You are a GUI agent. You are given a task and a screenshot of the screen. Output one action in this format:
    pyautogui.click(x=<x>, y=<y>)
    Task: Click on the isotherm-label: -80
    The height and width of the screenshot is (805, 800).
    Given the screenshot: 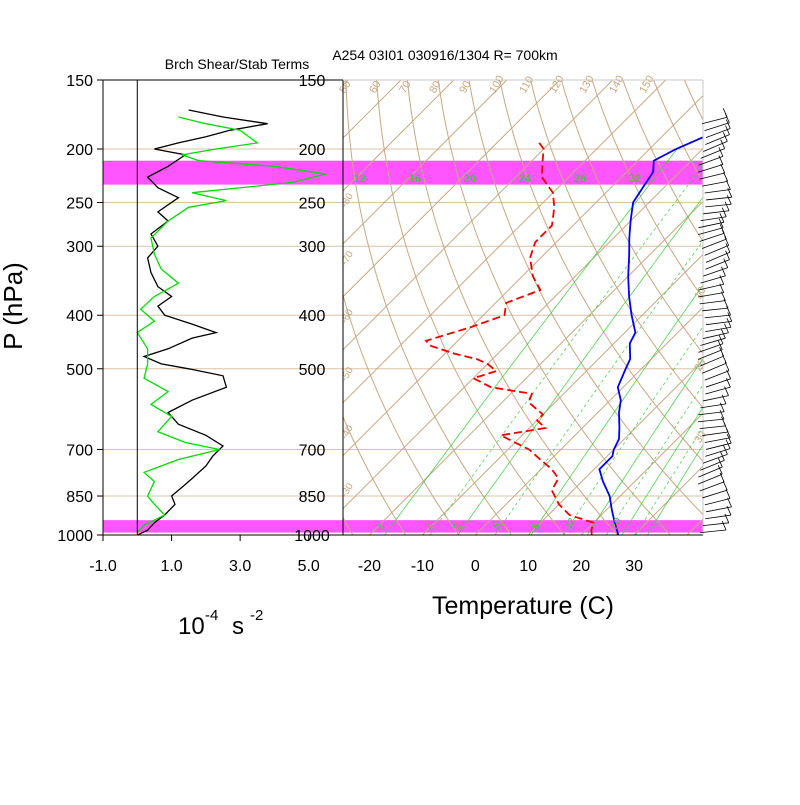 What is the action you would take?
    pyautogui.click(x=347, y=200)
    